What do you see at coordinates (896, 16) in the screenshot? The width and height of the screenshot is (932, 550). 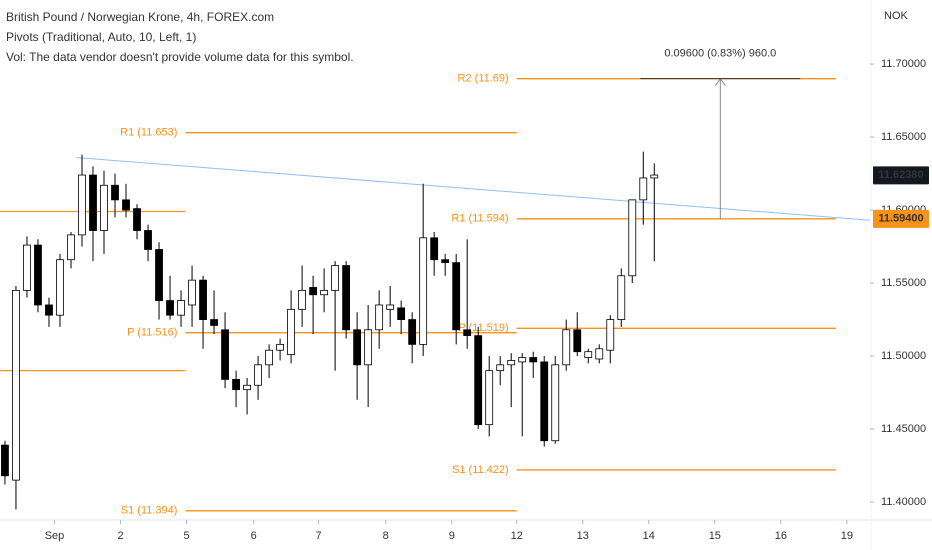 I see `currency-label: NOK` at bounding box center [896, 16].